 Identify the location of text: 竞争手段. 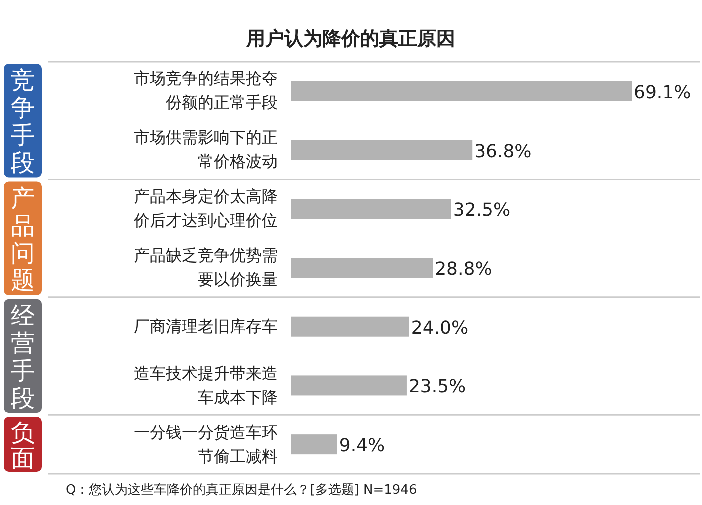
(23, 121).